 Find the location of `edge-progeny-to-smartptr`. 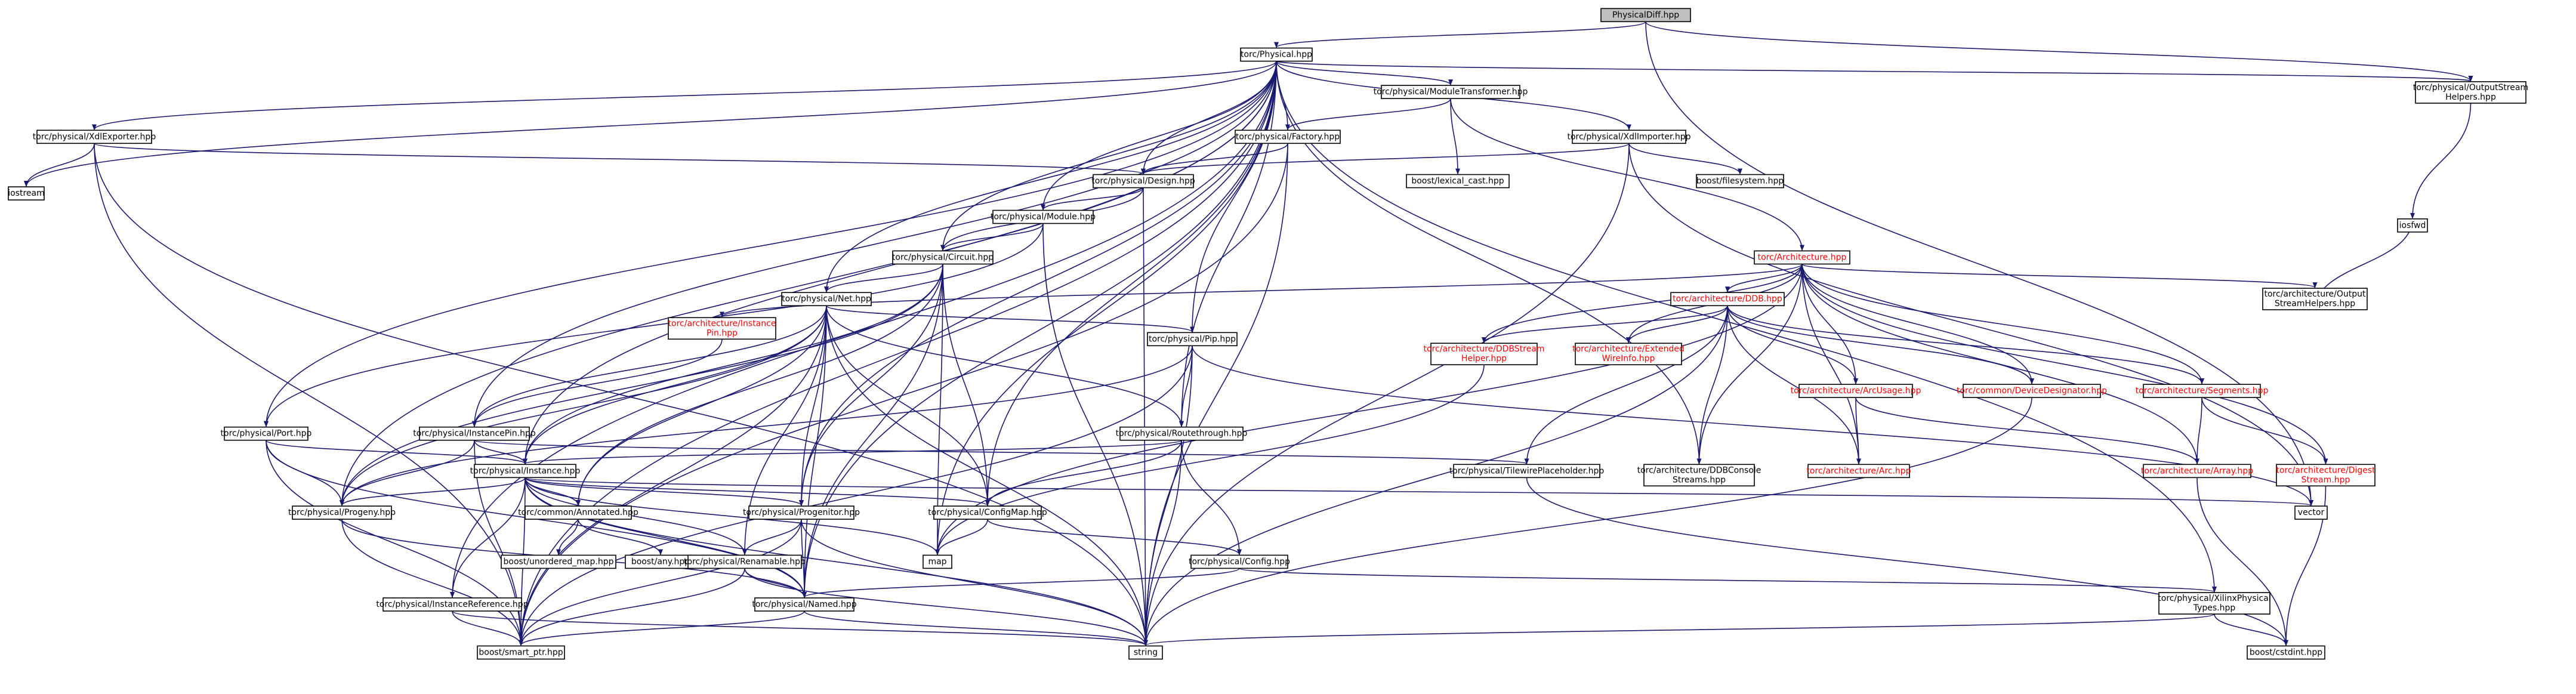

edge-progeny-to-smartptr is located at coordinates (432, 582).